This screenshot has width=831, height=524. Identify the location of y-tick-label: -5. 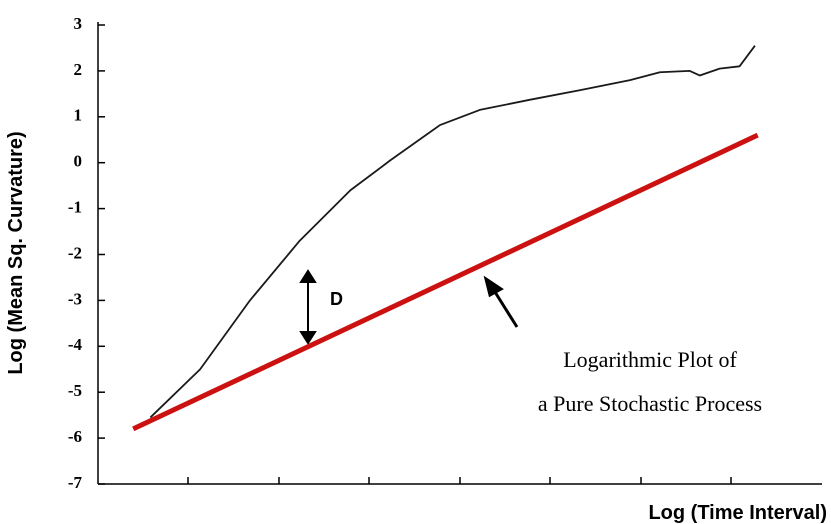
(75, 390).